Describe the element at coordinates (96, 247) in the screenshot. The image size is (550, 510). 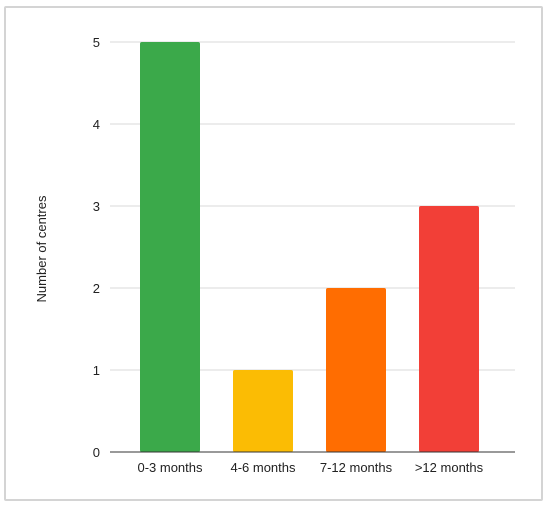
I see `y-tick-labels: 0 1 2 3 4 5` at that location.